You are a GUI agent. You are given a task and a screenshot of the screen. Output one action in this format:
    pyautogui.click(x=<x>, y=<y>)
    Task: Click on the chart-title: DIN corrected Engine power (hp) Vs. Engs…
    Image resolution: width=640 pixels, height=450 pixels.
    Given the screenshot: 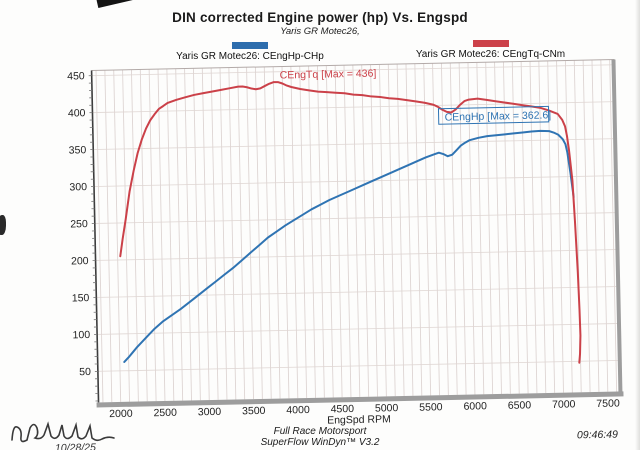 What is the action you would take?
    pyautogui.click(x=320, y=17)
    